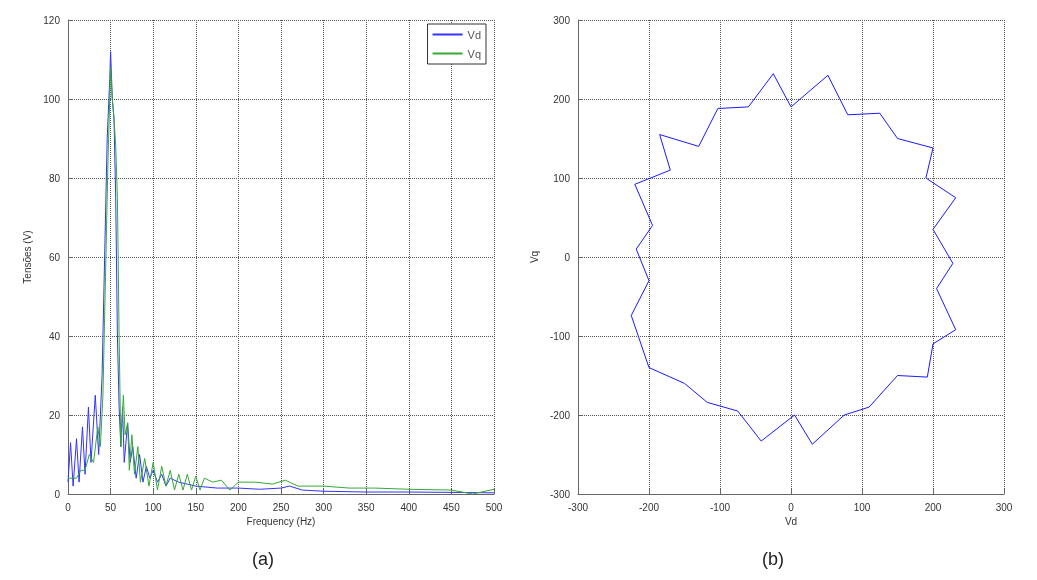  I want to click on legend-label: Vd, so click(474, 34).